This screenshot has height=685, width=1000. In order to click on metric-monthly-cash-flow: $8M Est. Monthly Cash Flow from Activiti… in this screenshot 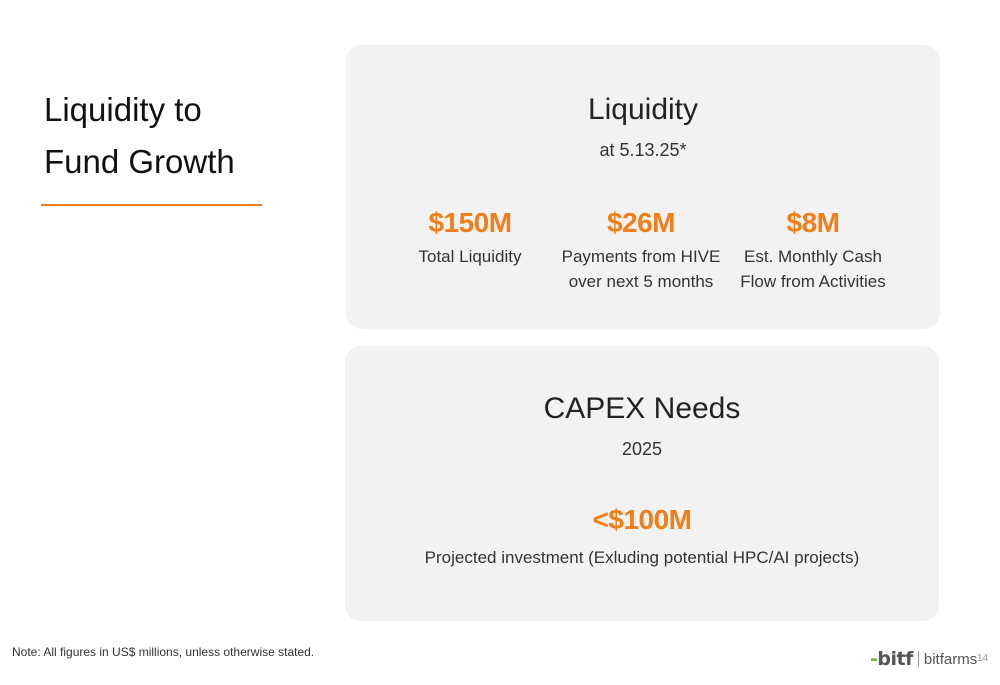, I will do `click(813, 250)`.